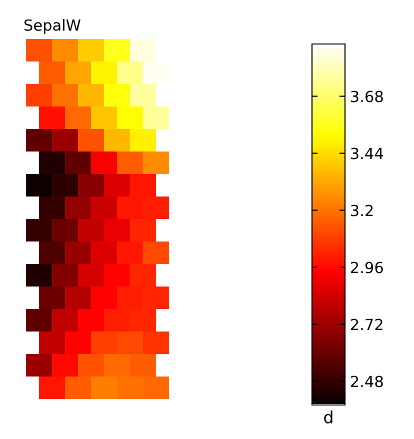 This screenshot has height=439, width=414. What do you see at coordinates (362, 210) in the screenshot?
I see `color-bar-label: 3.2` at bounding box center [362, 210].